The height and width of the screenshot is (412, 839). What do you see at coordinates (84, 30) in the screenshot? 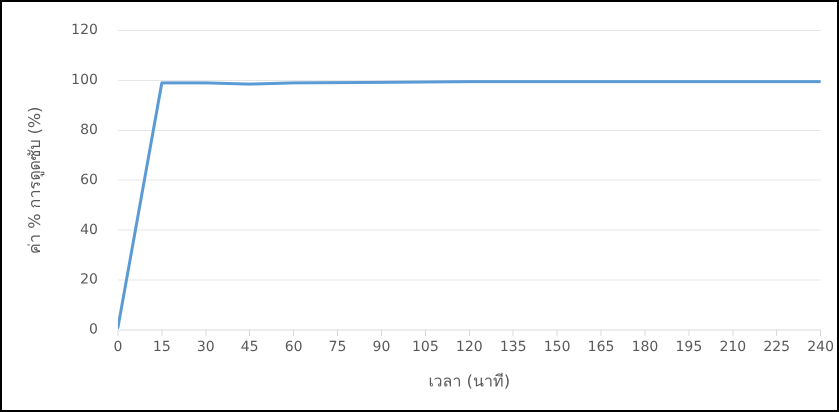
I see `y-tick-label: 120` at bounding box center [84, 30].